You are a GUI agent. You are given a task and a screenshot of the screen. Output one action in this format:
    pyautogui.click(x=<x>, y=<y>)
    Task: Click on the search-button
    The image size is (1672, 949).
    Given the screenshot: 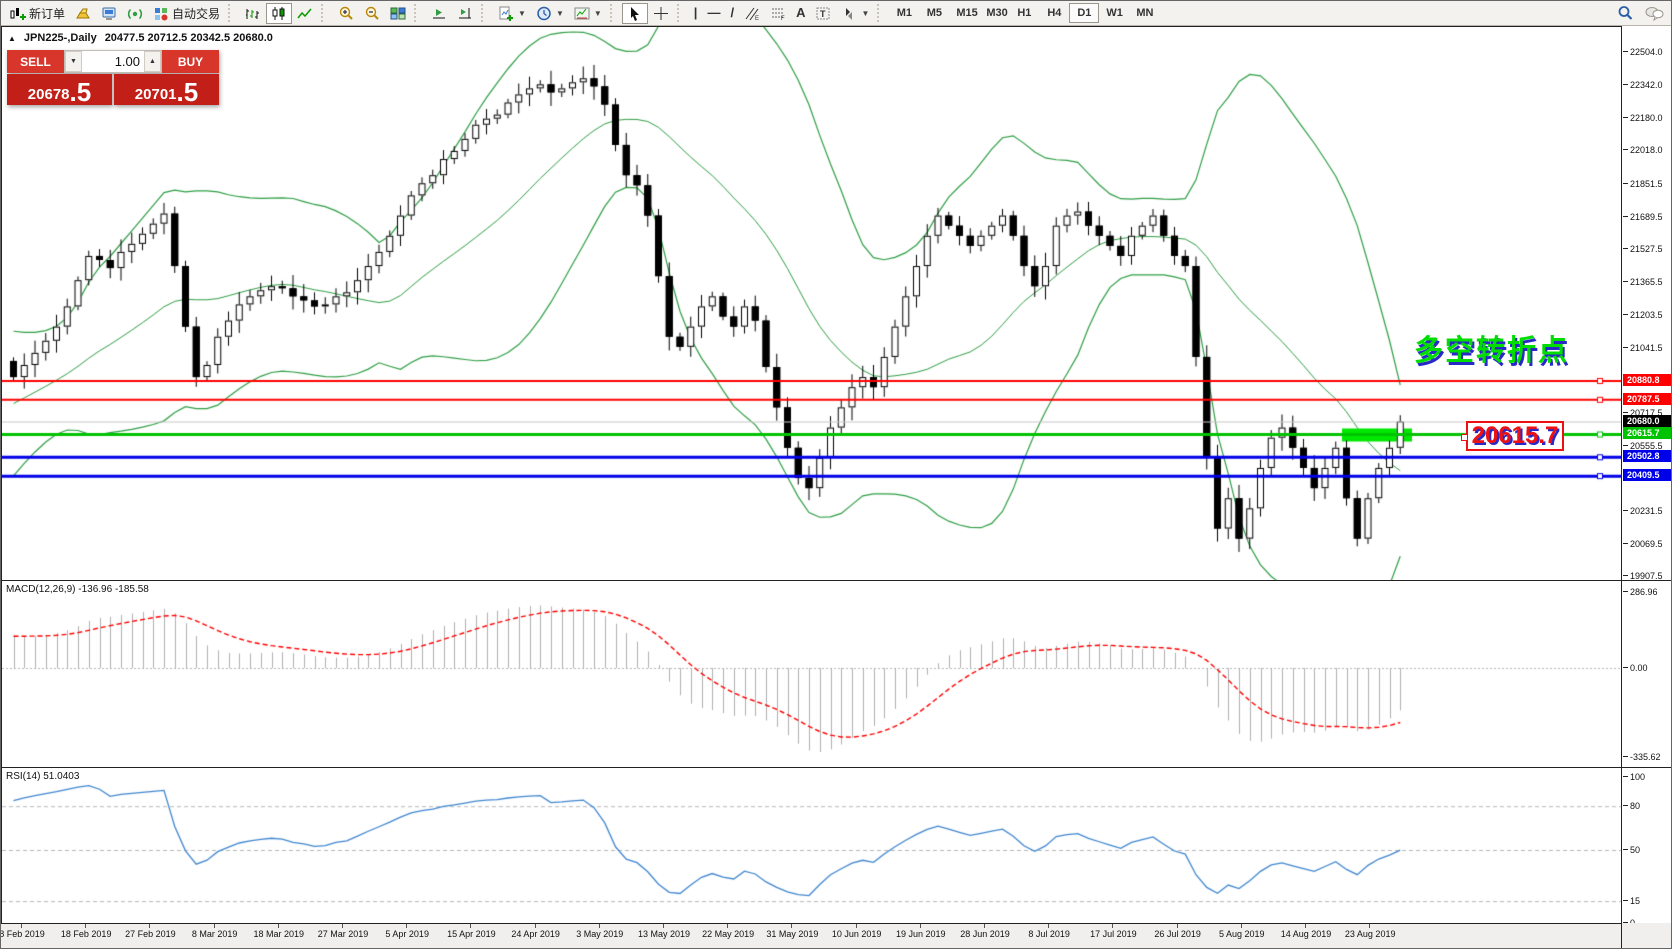 What is the action you would take?
    pyautogui.click(x=1625, y=13)
    